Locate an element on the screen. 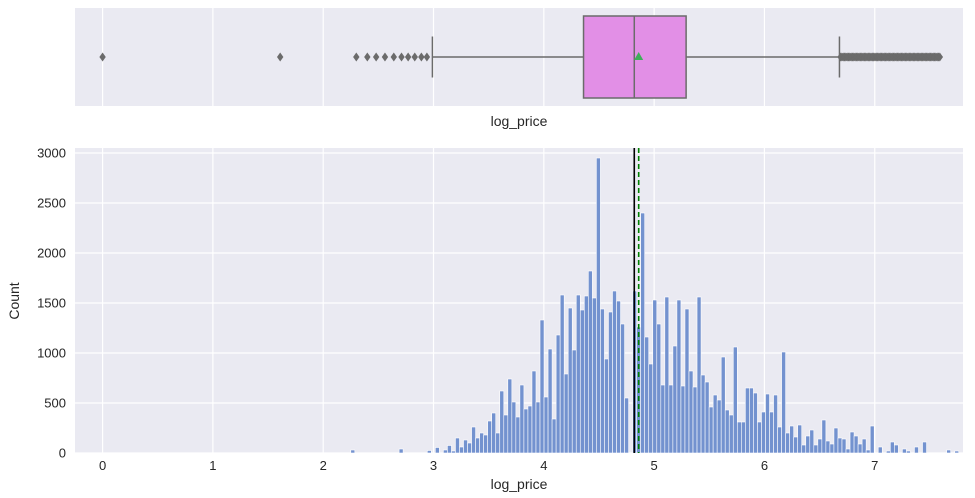  x-tick-label: 0 is located at coordinates (102, 465).